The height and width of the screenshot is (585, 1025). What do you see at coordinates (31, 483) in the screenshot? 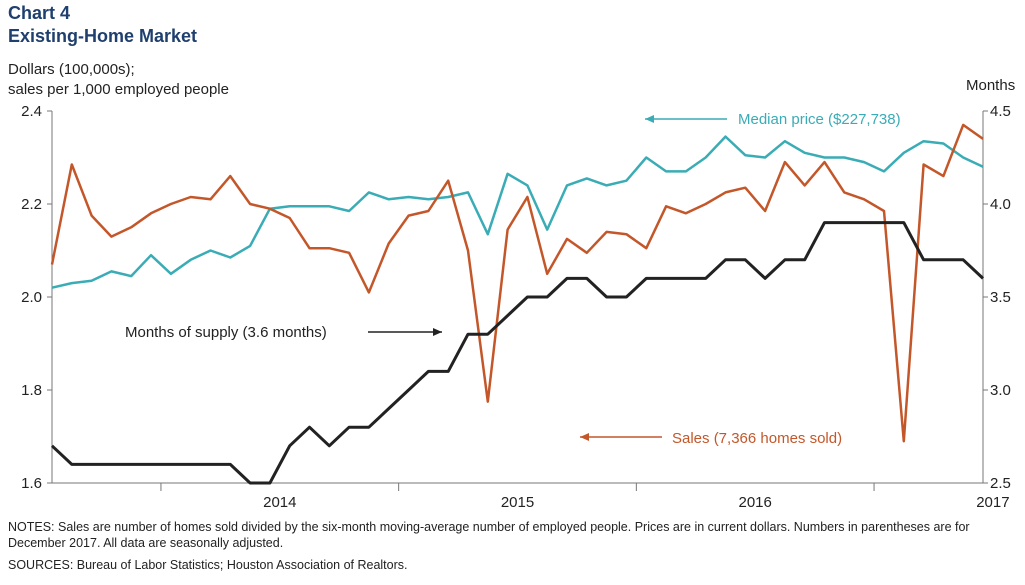
I see `left-tick-label: 1.6` at bounding box center [31, 483].